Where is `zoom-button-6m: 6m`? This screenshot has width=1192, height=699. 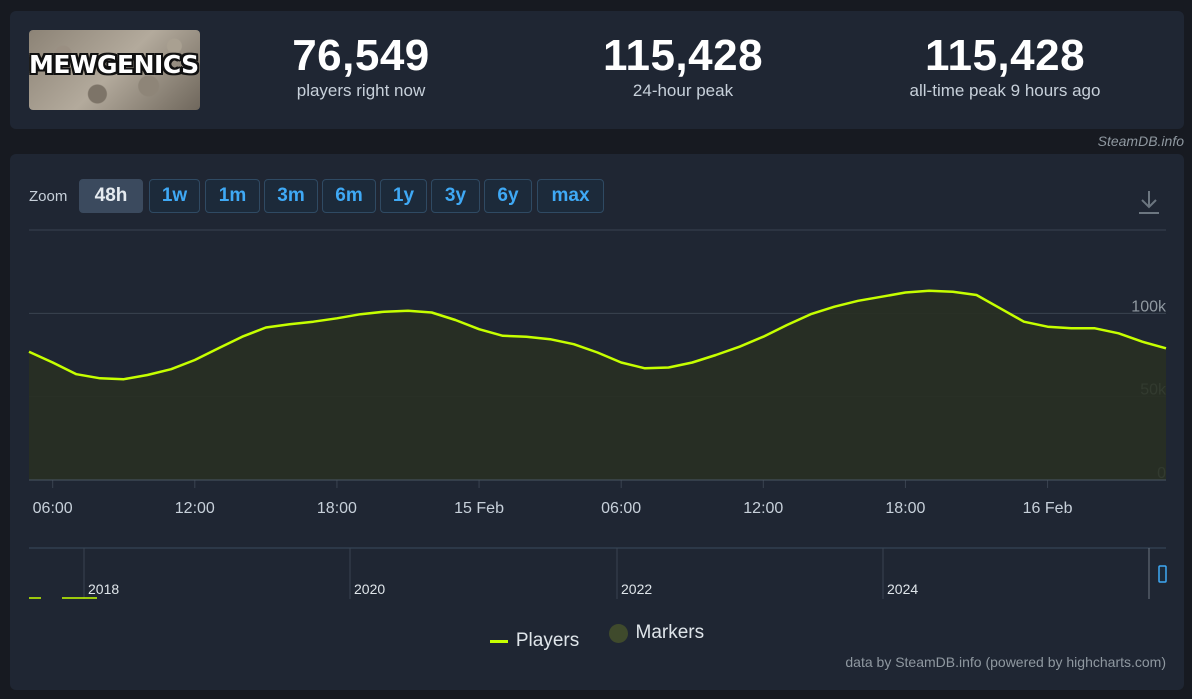
zoom-button-6m: 6m is located at coordinates (349, 196).